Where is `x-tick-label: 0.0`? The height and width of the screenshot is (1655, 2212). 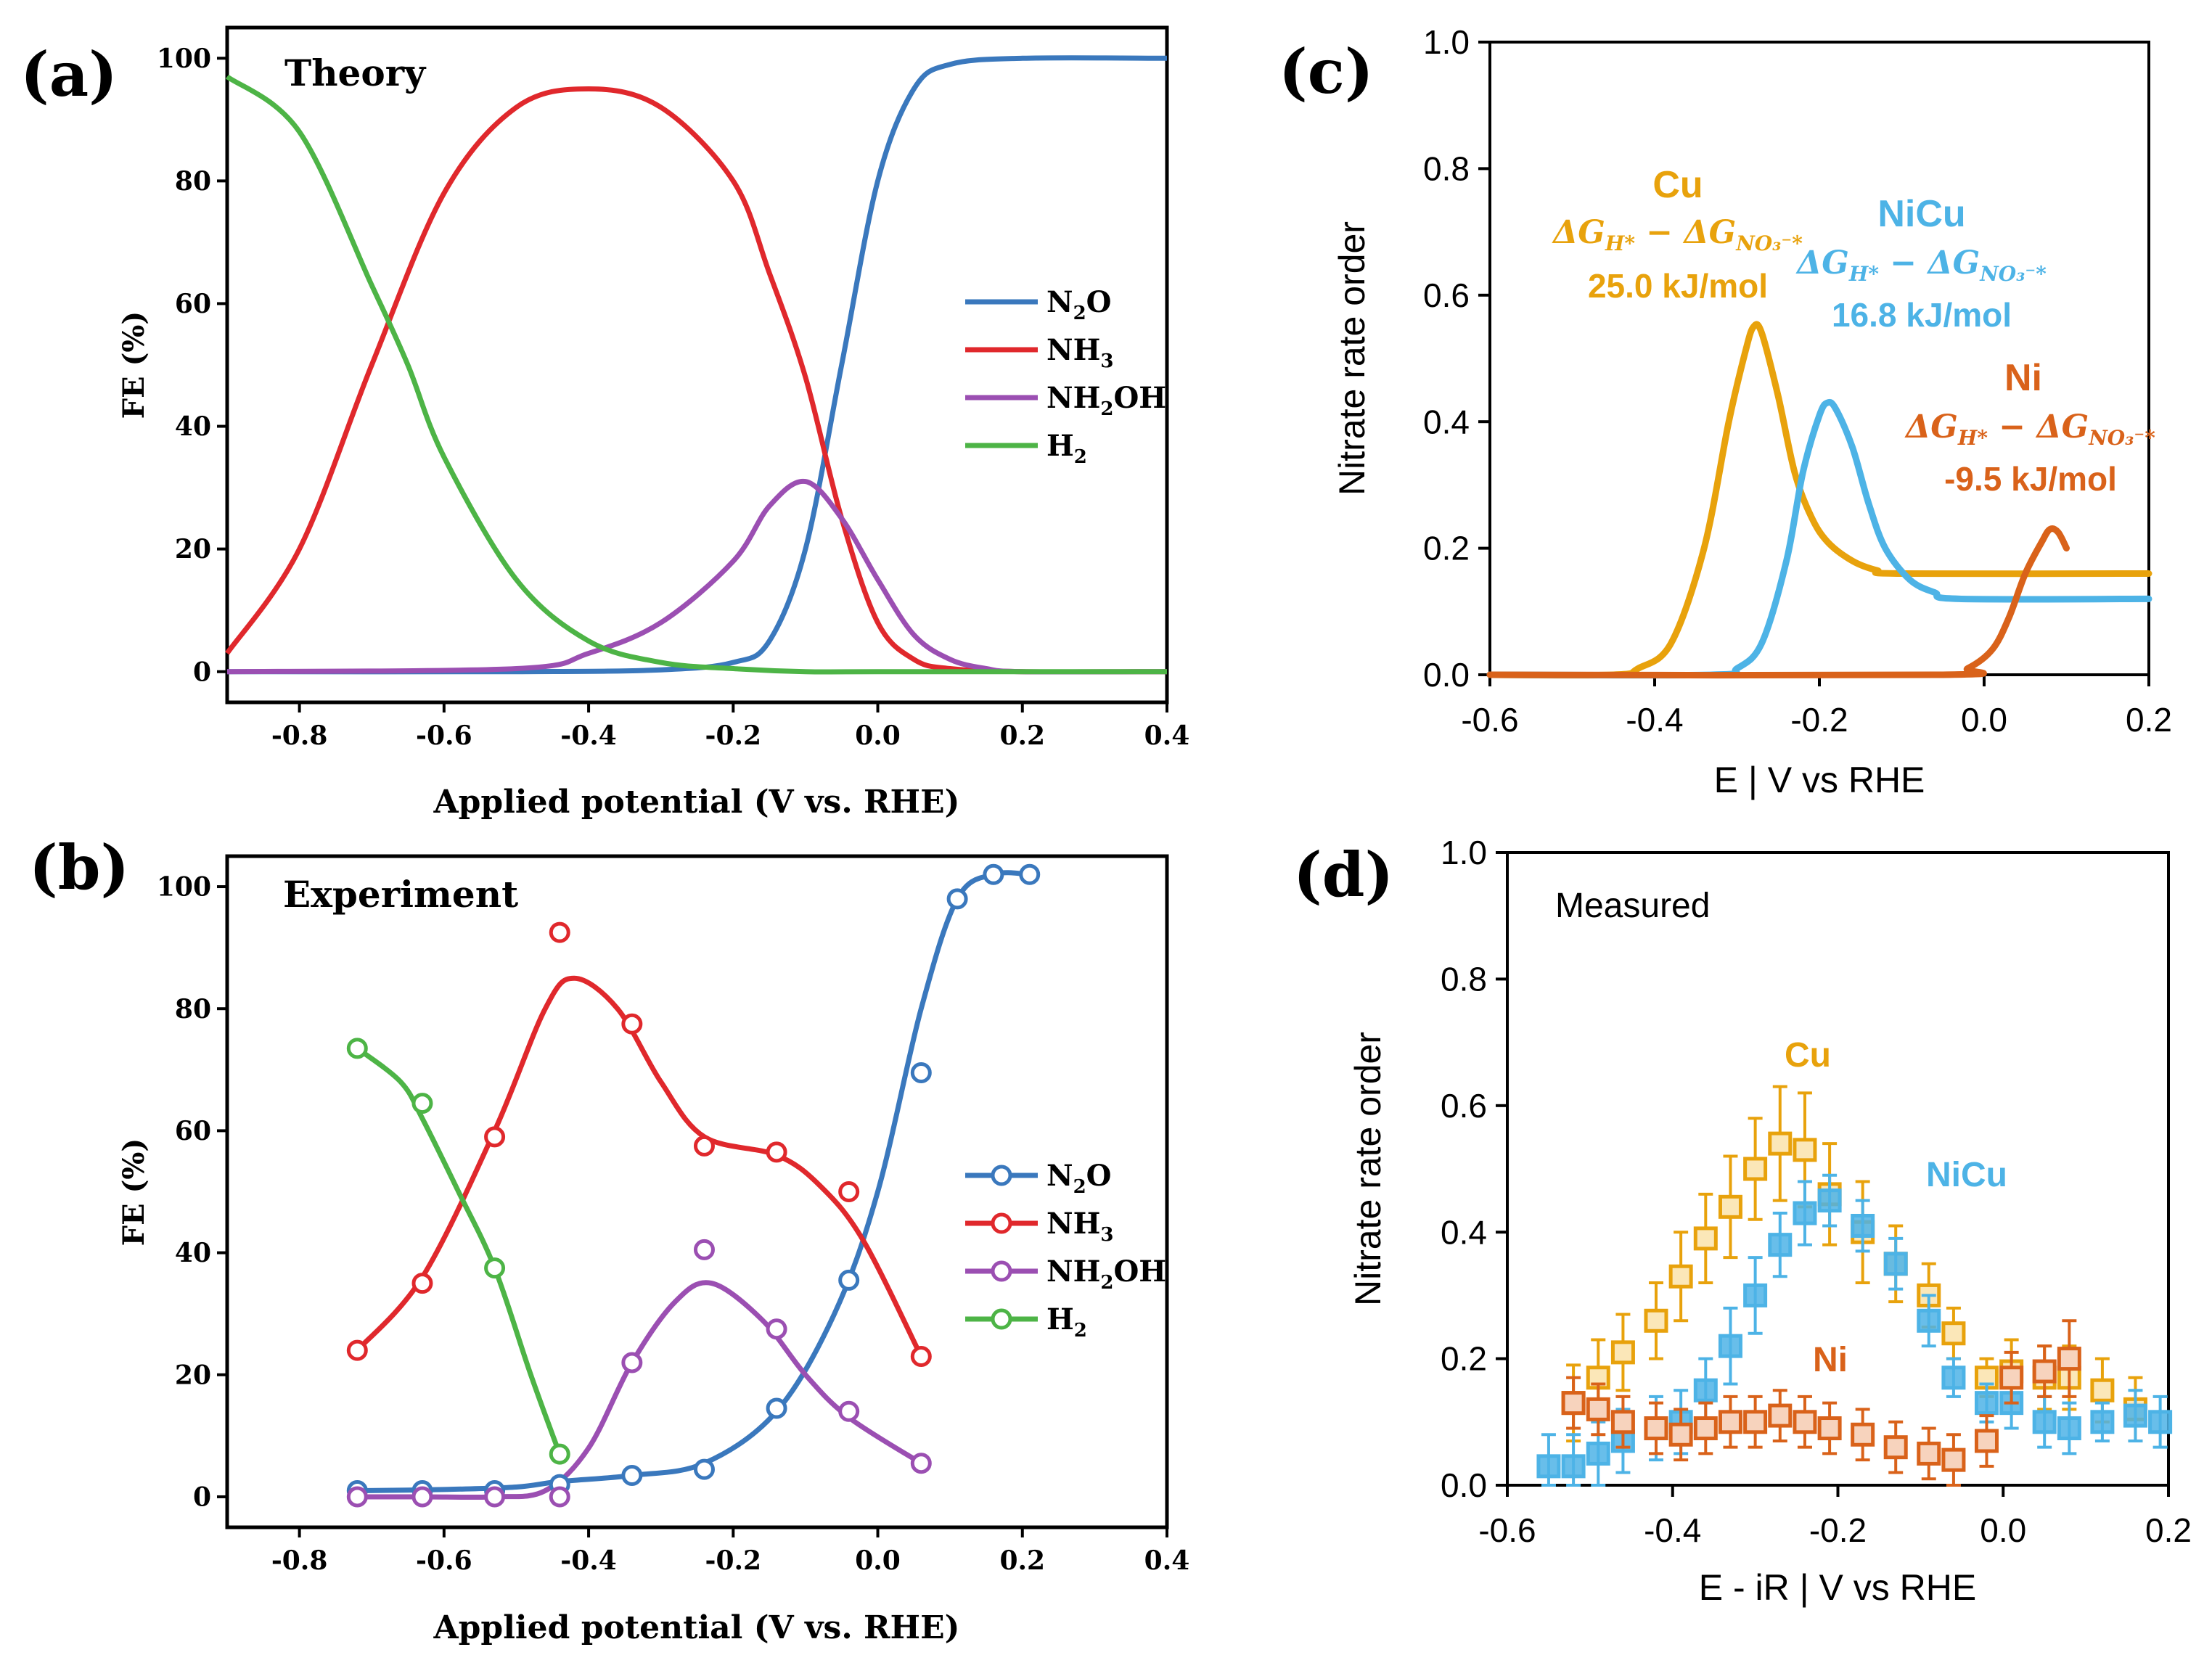
x-tick-label: 0.0 is located at coordinates (1984, 720).